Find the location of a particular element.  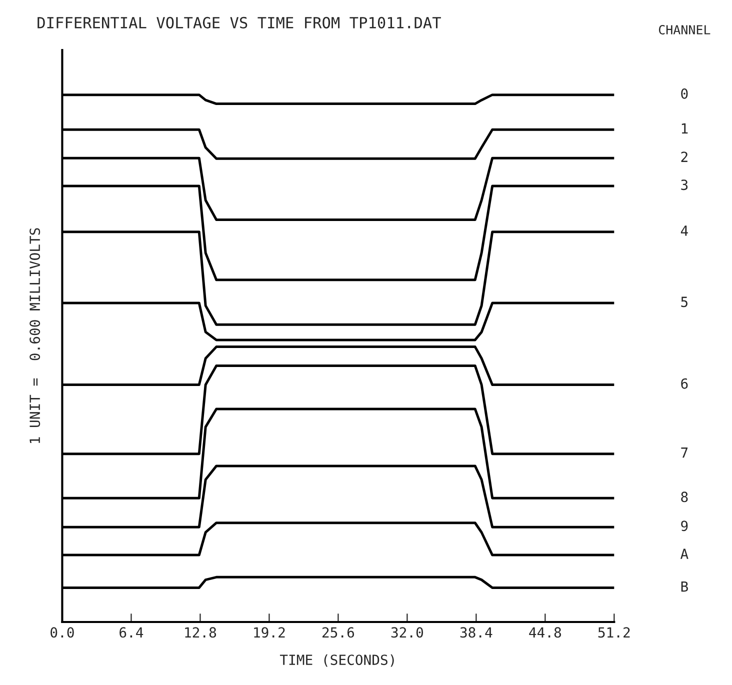

x-tick-label: 38.4 is located at coordinates (476, 632).